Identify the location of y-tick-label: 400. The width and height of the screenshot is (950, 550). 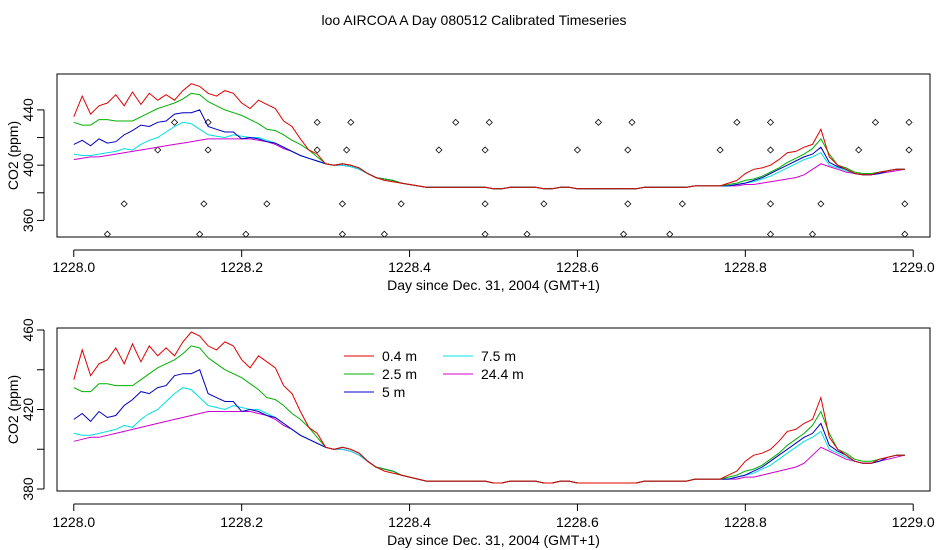
(28, 165).